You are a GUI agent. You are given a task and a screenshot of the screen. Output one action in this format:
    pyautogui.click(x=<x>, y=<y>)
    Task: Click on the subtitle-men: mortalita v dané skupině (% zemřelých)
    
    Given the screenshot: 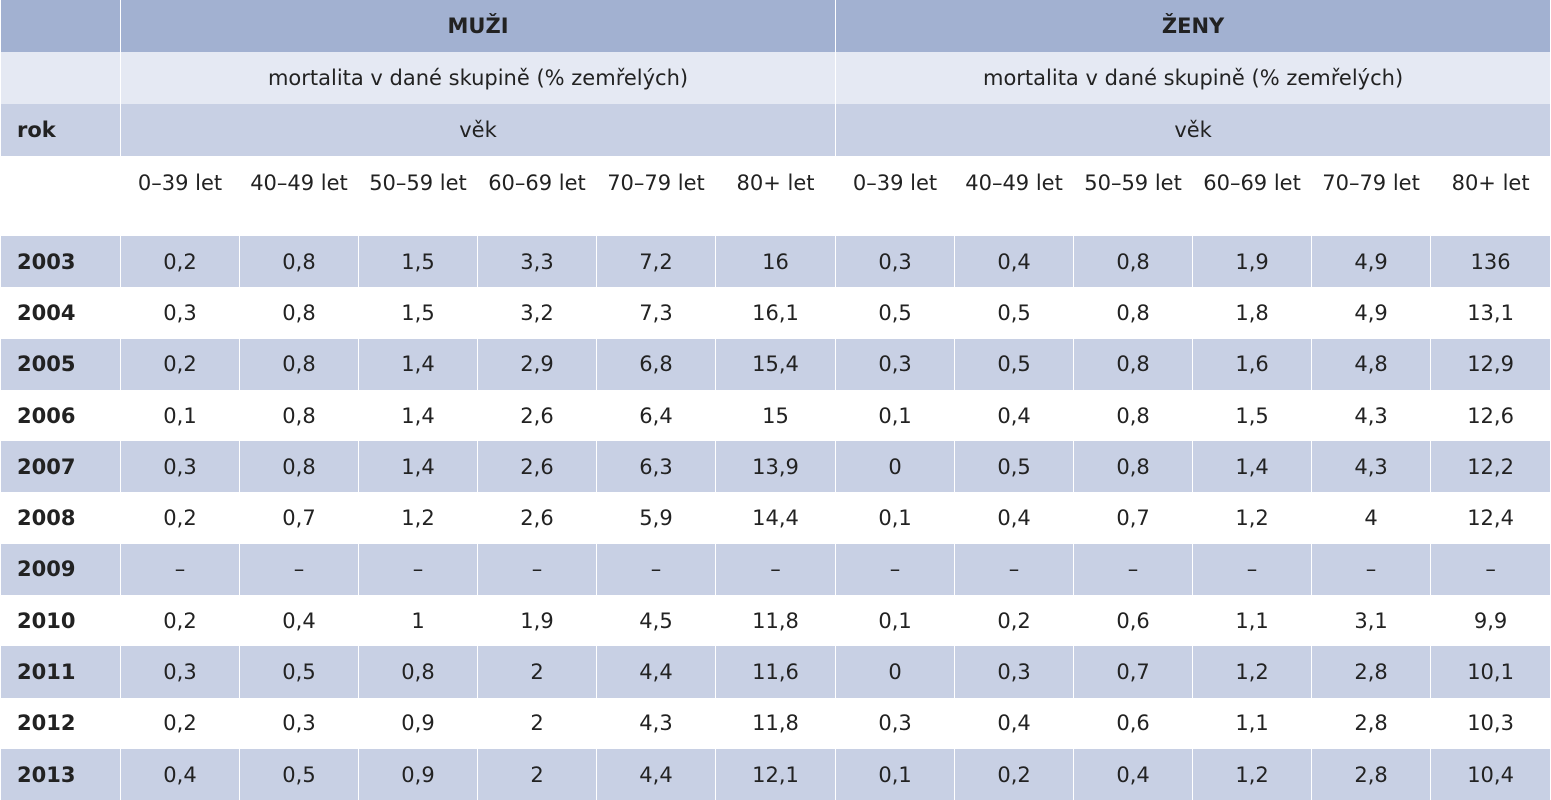 What is the action you would take?
    pyautogui.click(x=478, y=78)
    